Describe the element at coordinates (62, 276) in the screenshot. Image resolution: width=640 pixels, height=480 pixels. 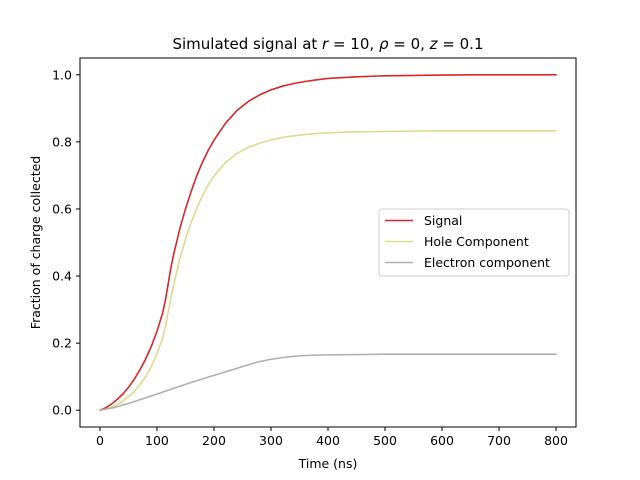
I see `y-tick-label: 0.4` at that location.